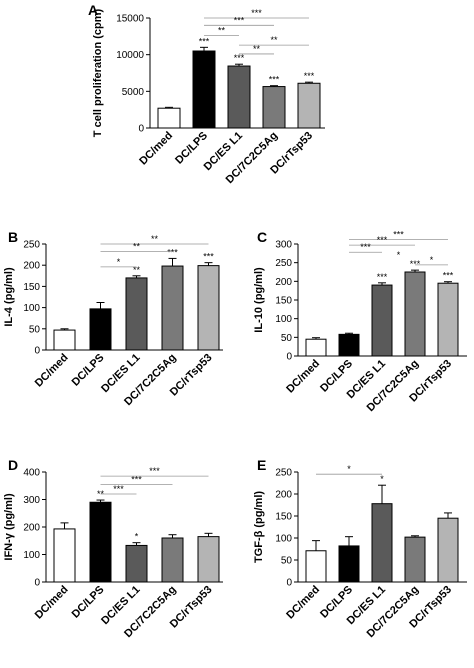 The image size is (474, 668). Describe the element at coordinates (9, 527) in the screenshot. I see `y-axis-label: IFN-γ (pg/ml)` at that location.